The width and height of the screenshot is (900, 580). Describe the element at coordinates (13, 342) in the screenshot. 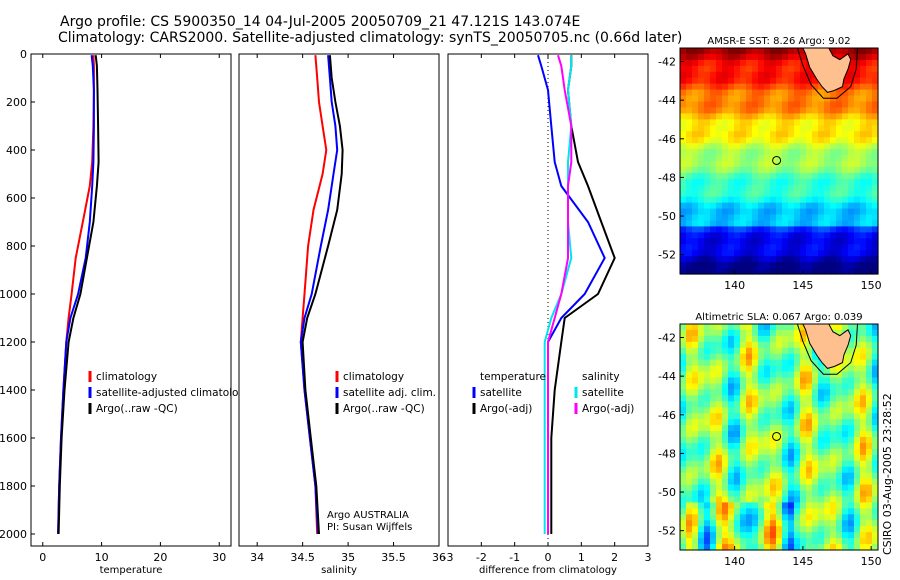

I see `temperature-ytick-label: 1200` at that location.